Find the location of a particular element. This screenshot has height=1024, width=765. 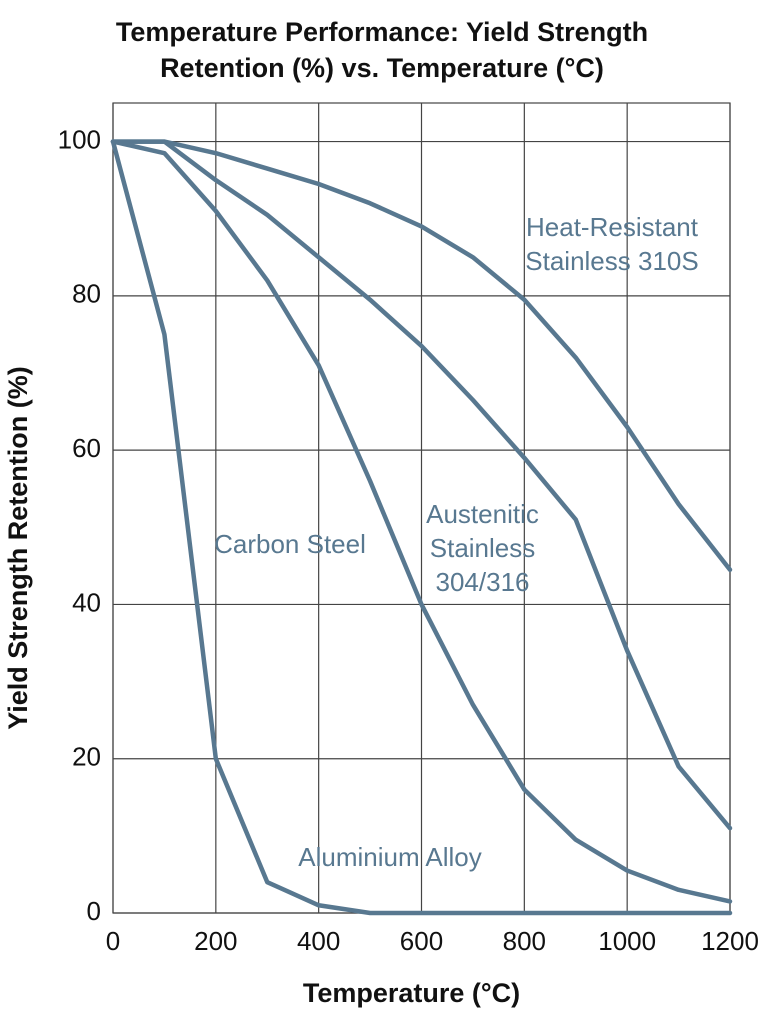

y-tick-label: 20 is located at coordinates (86, 757).